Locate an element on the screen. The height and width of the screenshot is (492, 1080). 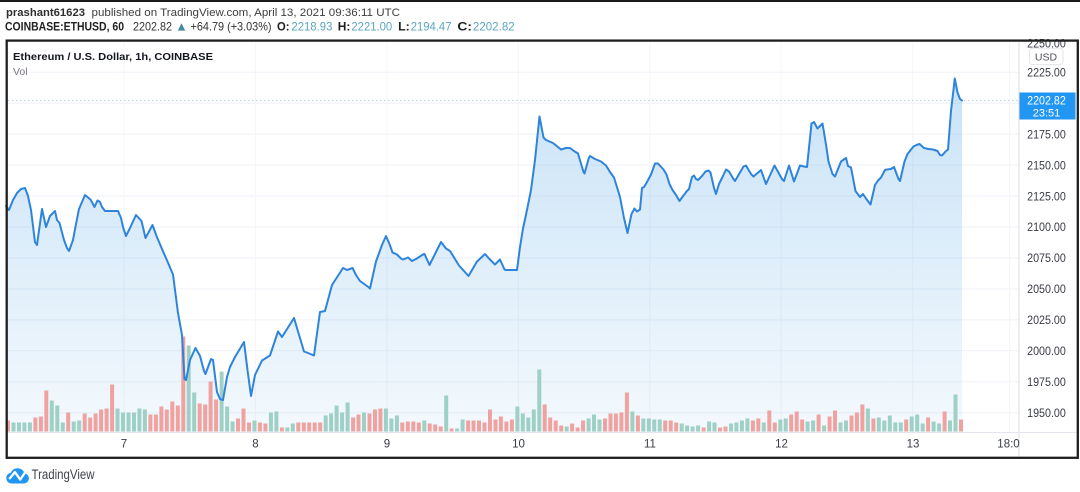
svg-text: 12 is located at coordinates (781, 445).